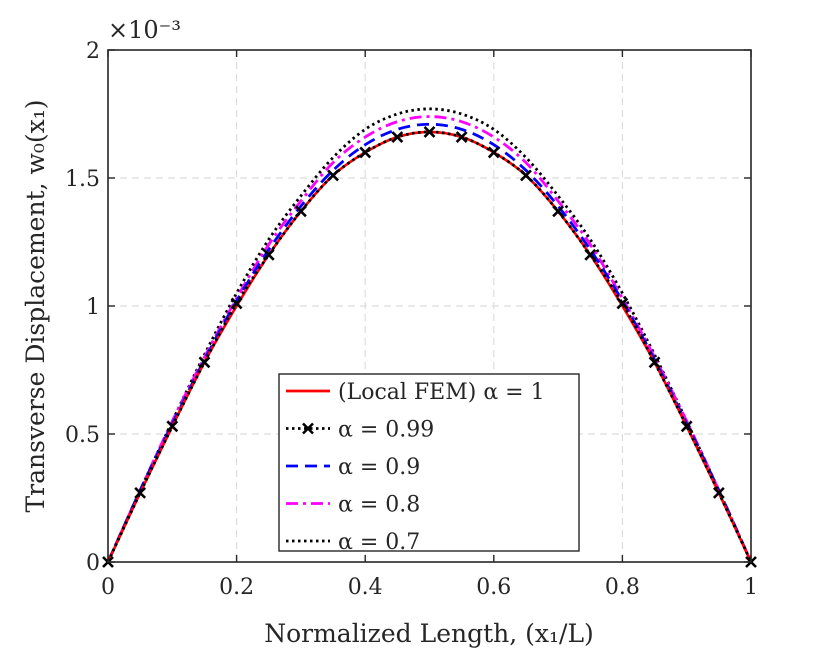 This screenshot has height=653, width=830. What do you see at coordinates (93, 51) in the screenshot?
I see `y-tick-label: 2` at bounding box center [93, 51].